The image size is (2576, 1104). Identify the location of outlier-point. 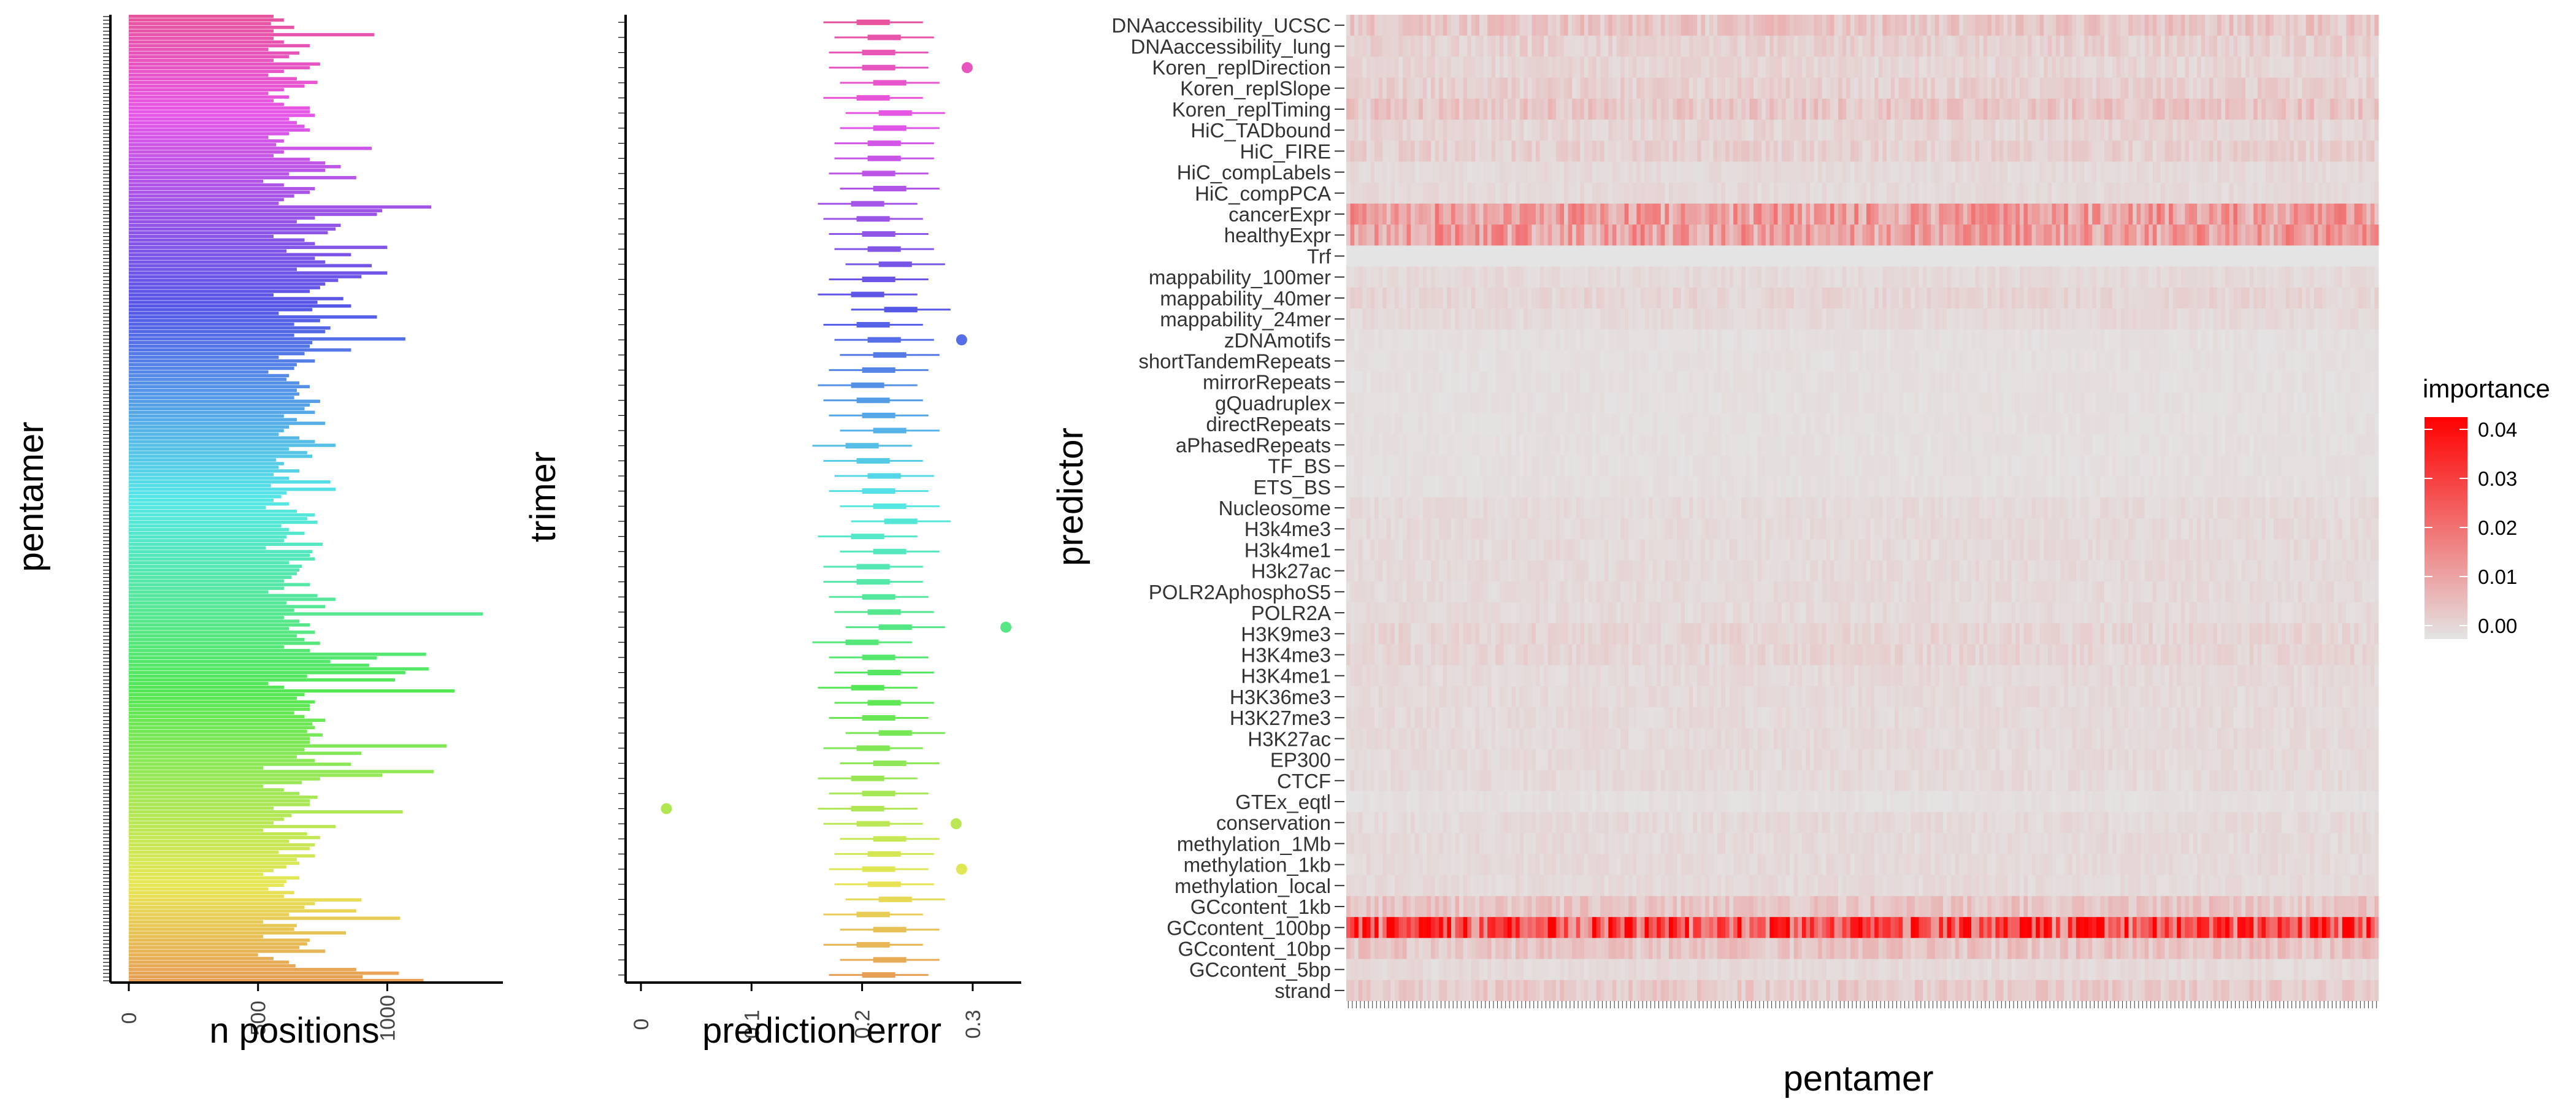
(961, 869).